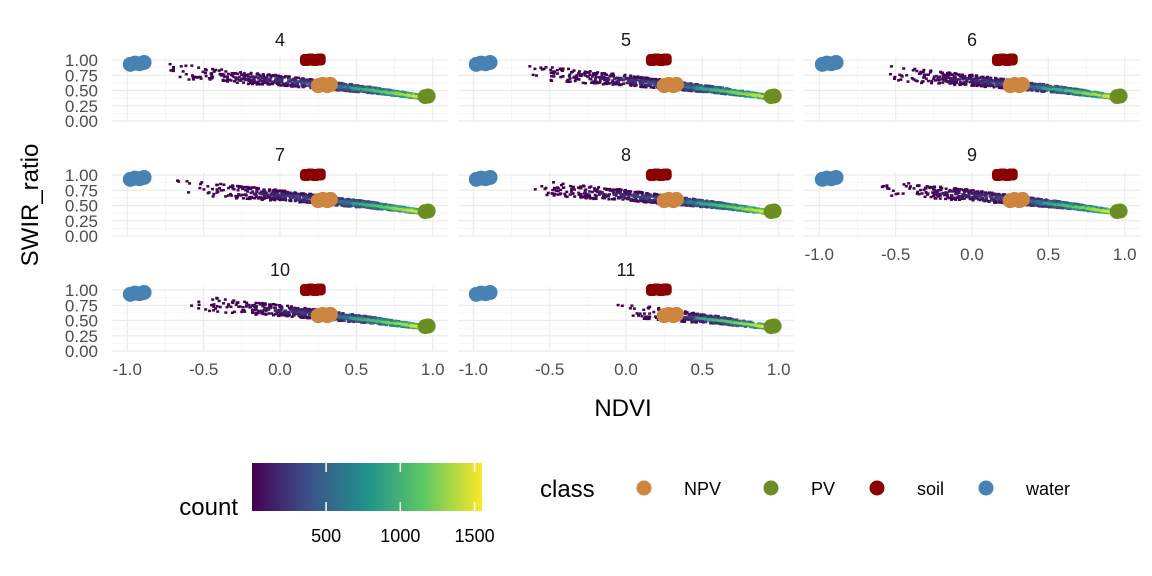  I want to click on y-tick-label: 0.75, so click(81, 75).